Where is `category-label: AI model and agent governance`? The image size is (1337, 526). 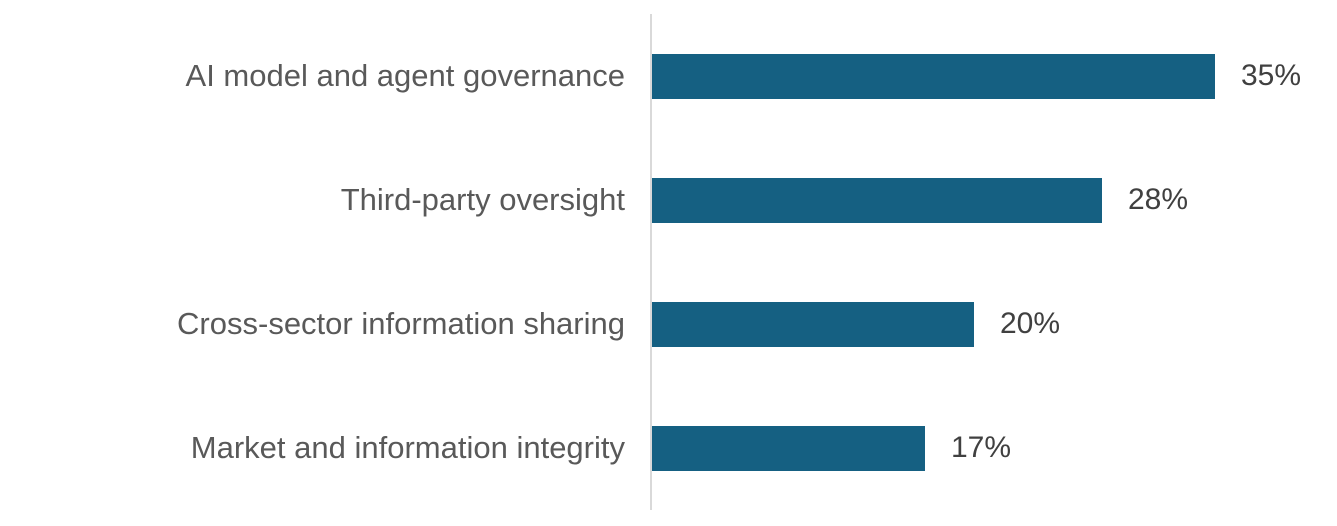
category-label: AI model and agent governance is located at coordinates (405, 76).